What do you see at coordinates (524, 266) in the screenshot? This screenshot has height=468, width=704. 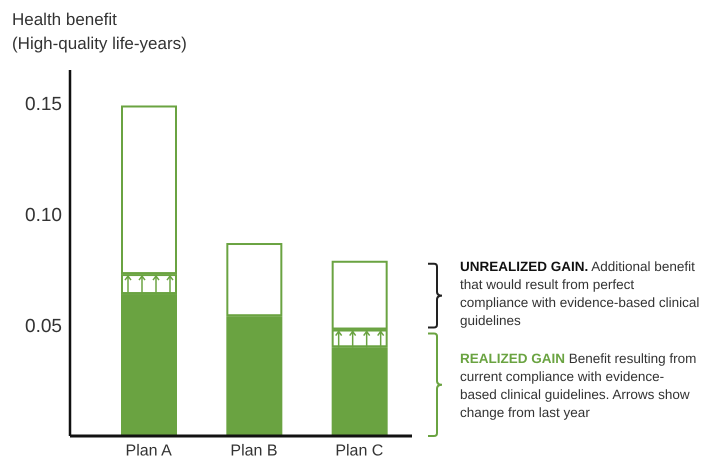 I see `text: UNREALIZED GAIN.` at bounding box center [524, 266].